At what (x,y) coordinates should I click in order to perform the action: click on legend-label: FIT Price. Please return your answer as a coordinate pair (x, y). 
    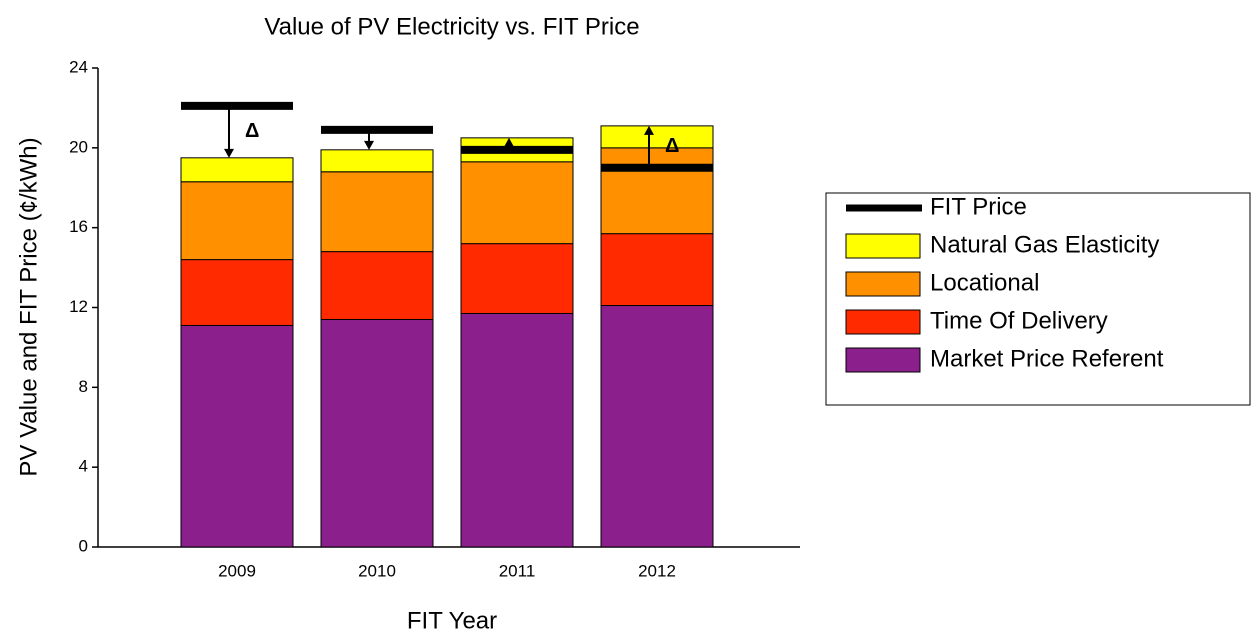
    Looking at the image, I should click on (978, 206).